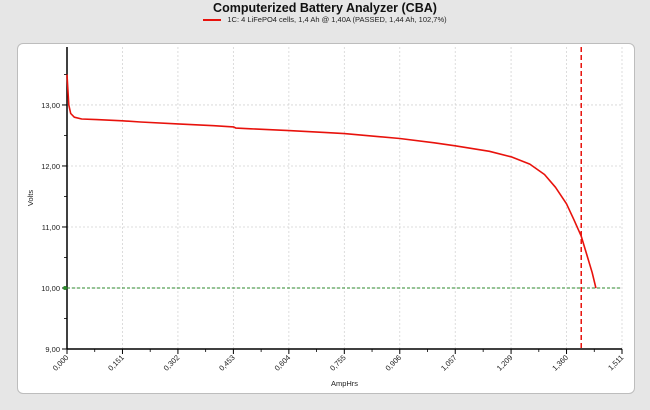 The width and height of the screenshot is (650, 410). I want to click on y-tick-label: 11,00, so click(51, 227).